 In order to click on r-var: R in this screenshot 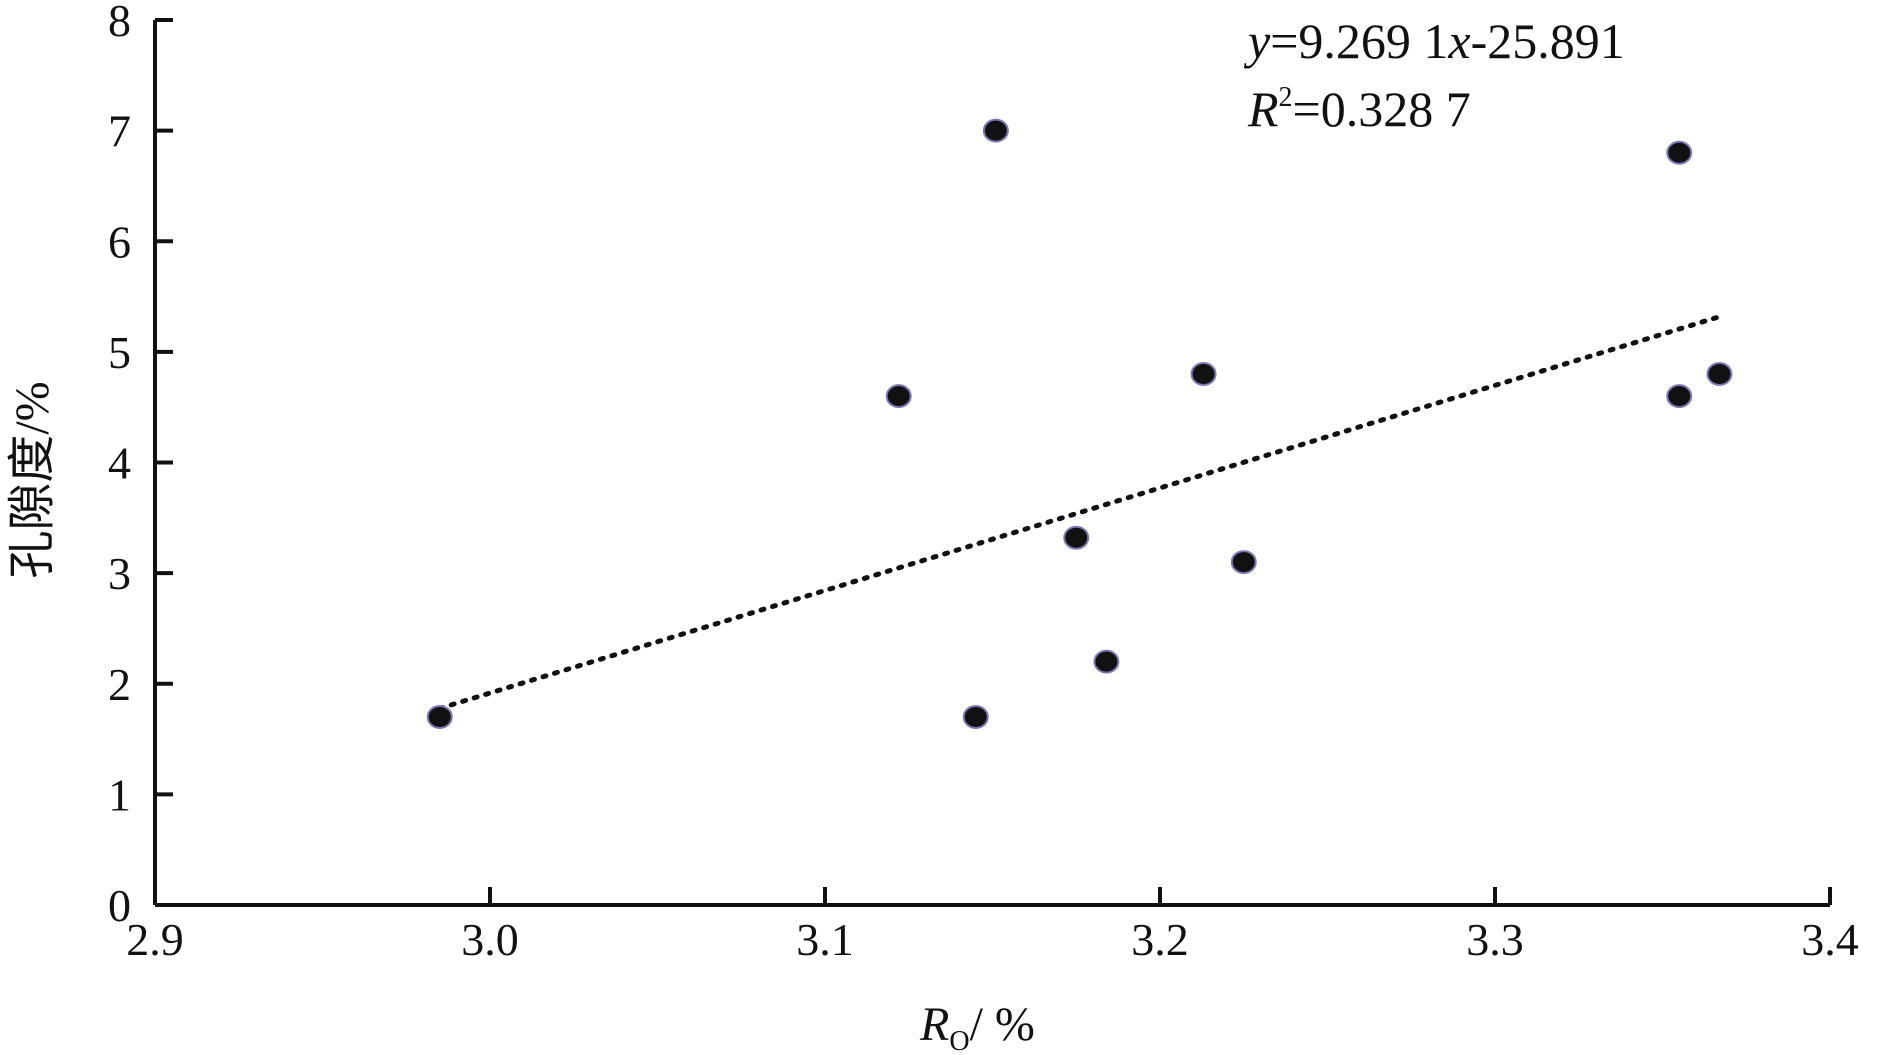, I will do `click(1263, 109)`.